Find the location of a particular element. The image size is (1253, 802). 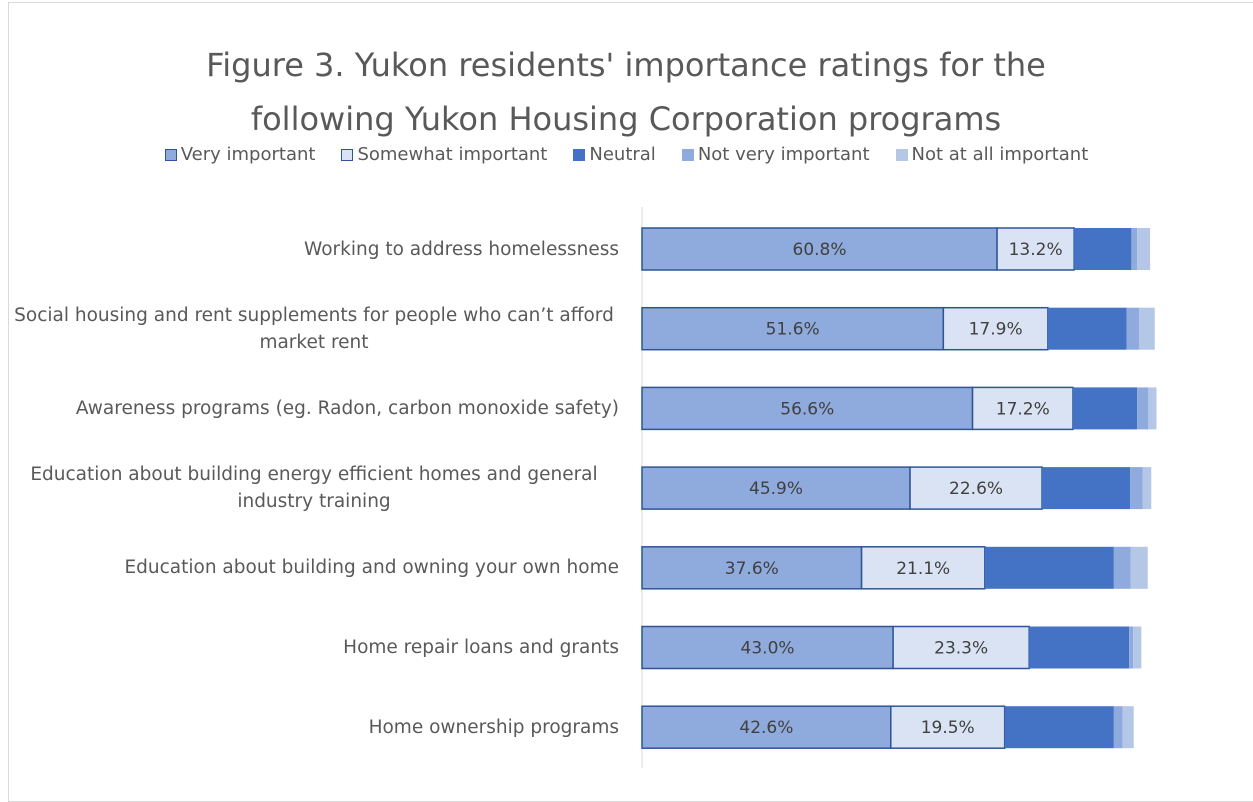

data-label: 56.6% is located at coordinates (807, 409).